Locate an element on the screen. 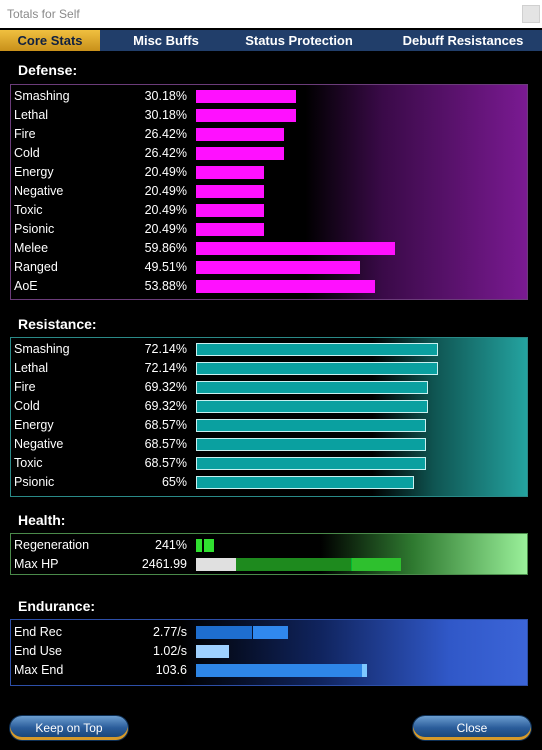  resistance-label: Psionic is located at coordinates (34, 482).